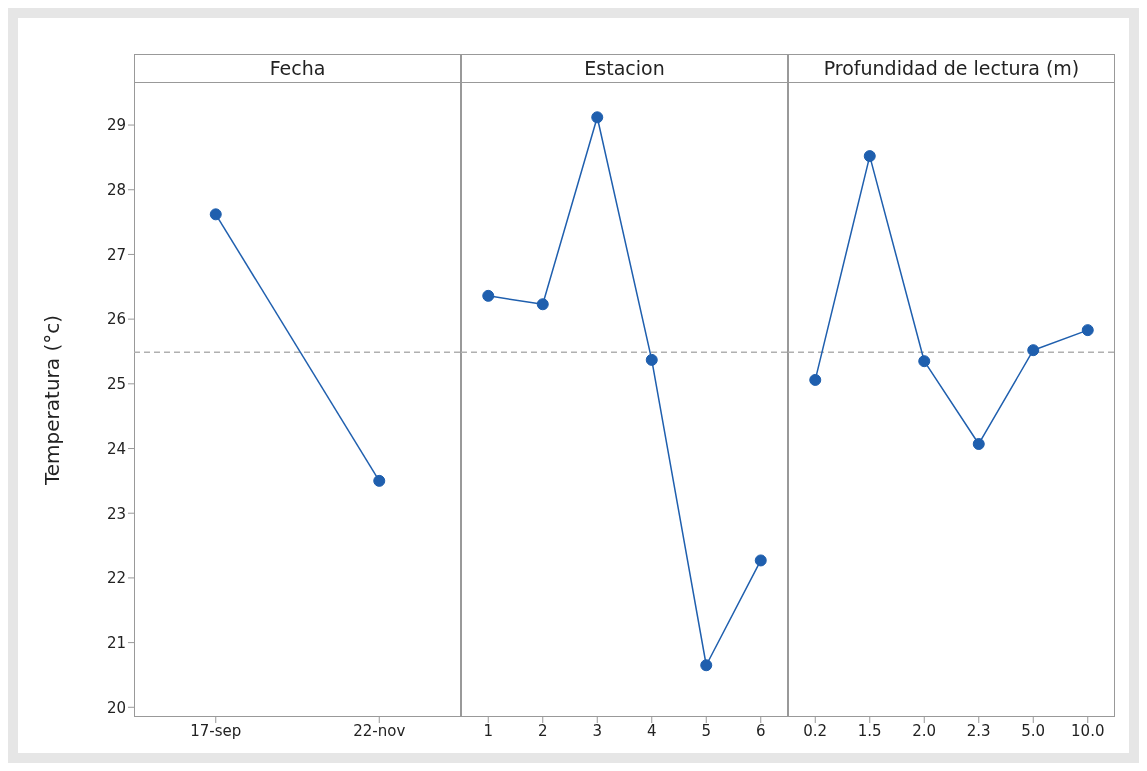 This screenshot has height=771, width=1147. What do you see at coordinates (116, 125) in the screenshot?
I see `y-tick-label: 29` at bounding box center [116, 125].